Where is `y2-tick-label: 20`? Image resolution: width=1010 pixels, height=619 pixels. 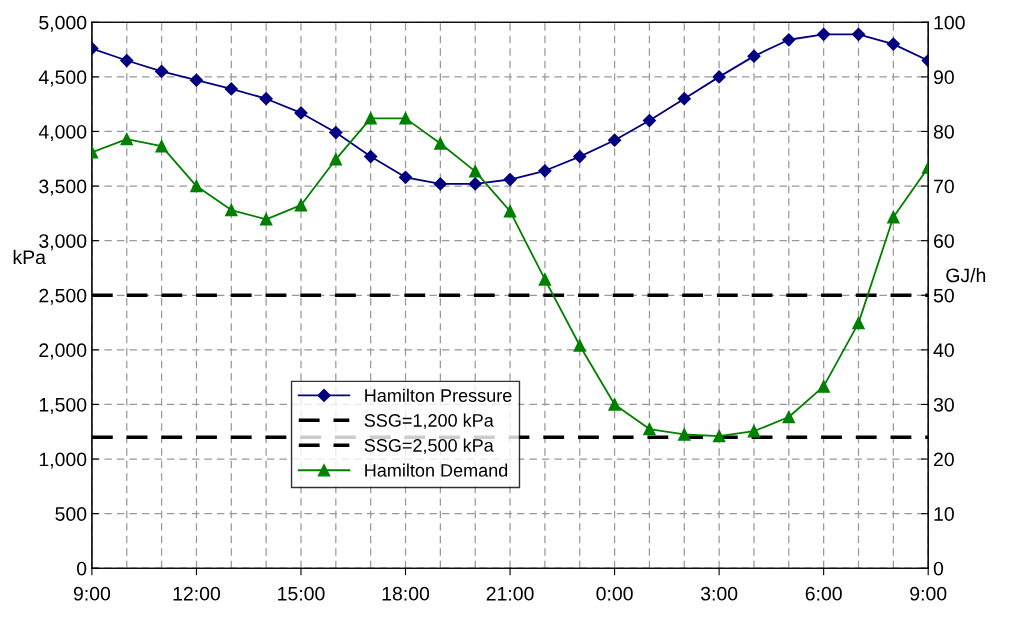
y2-tick-label: 20 is located at coordinates (944, 459).